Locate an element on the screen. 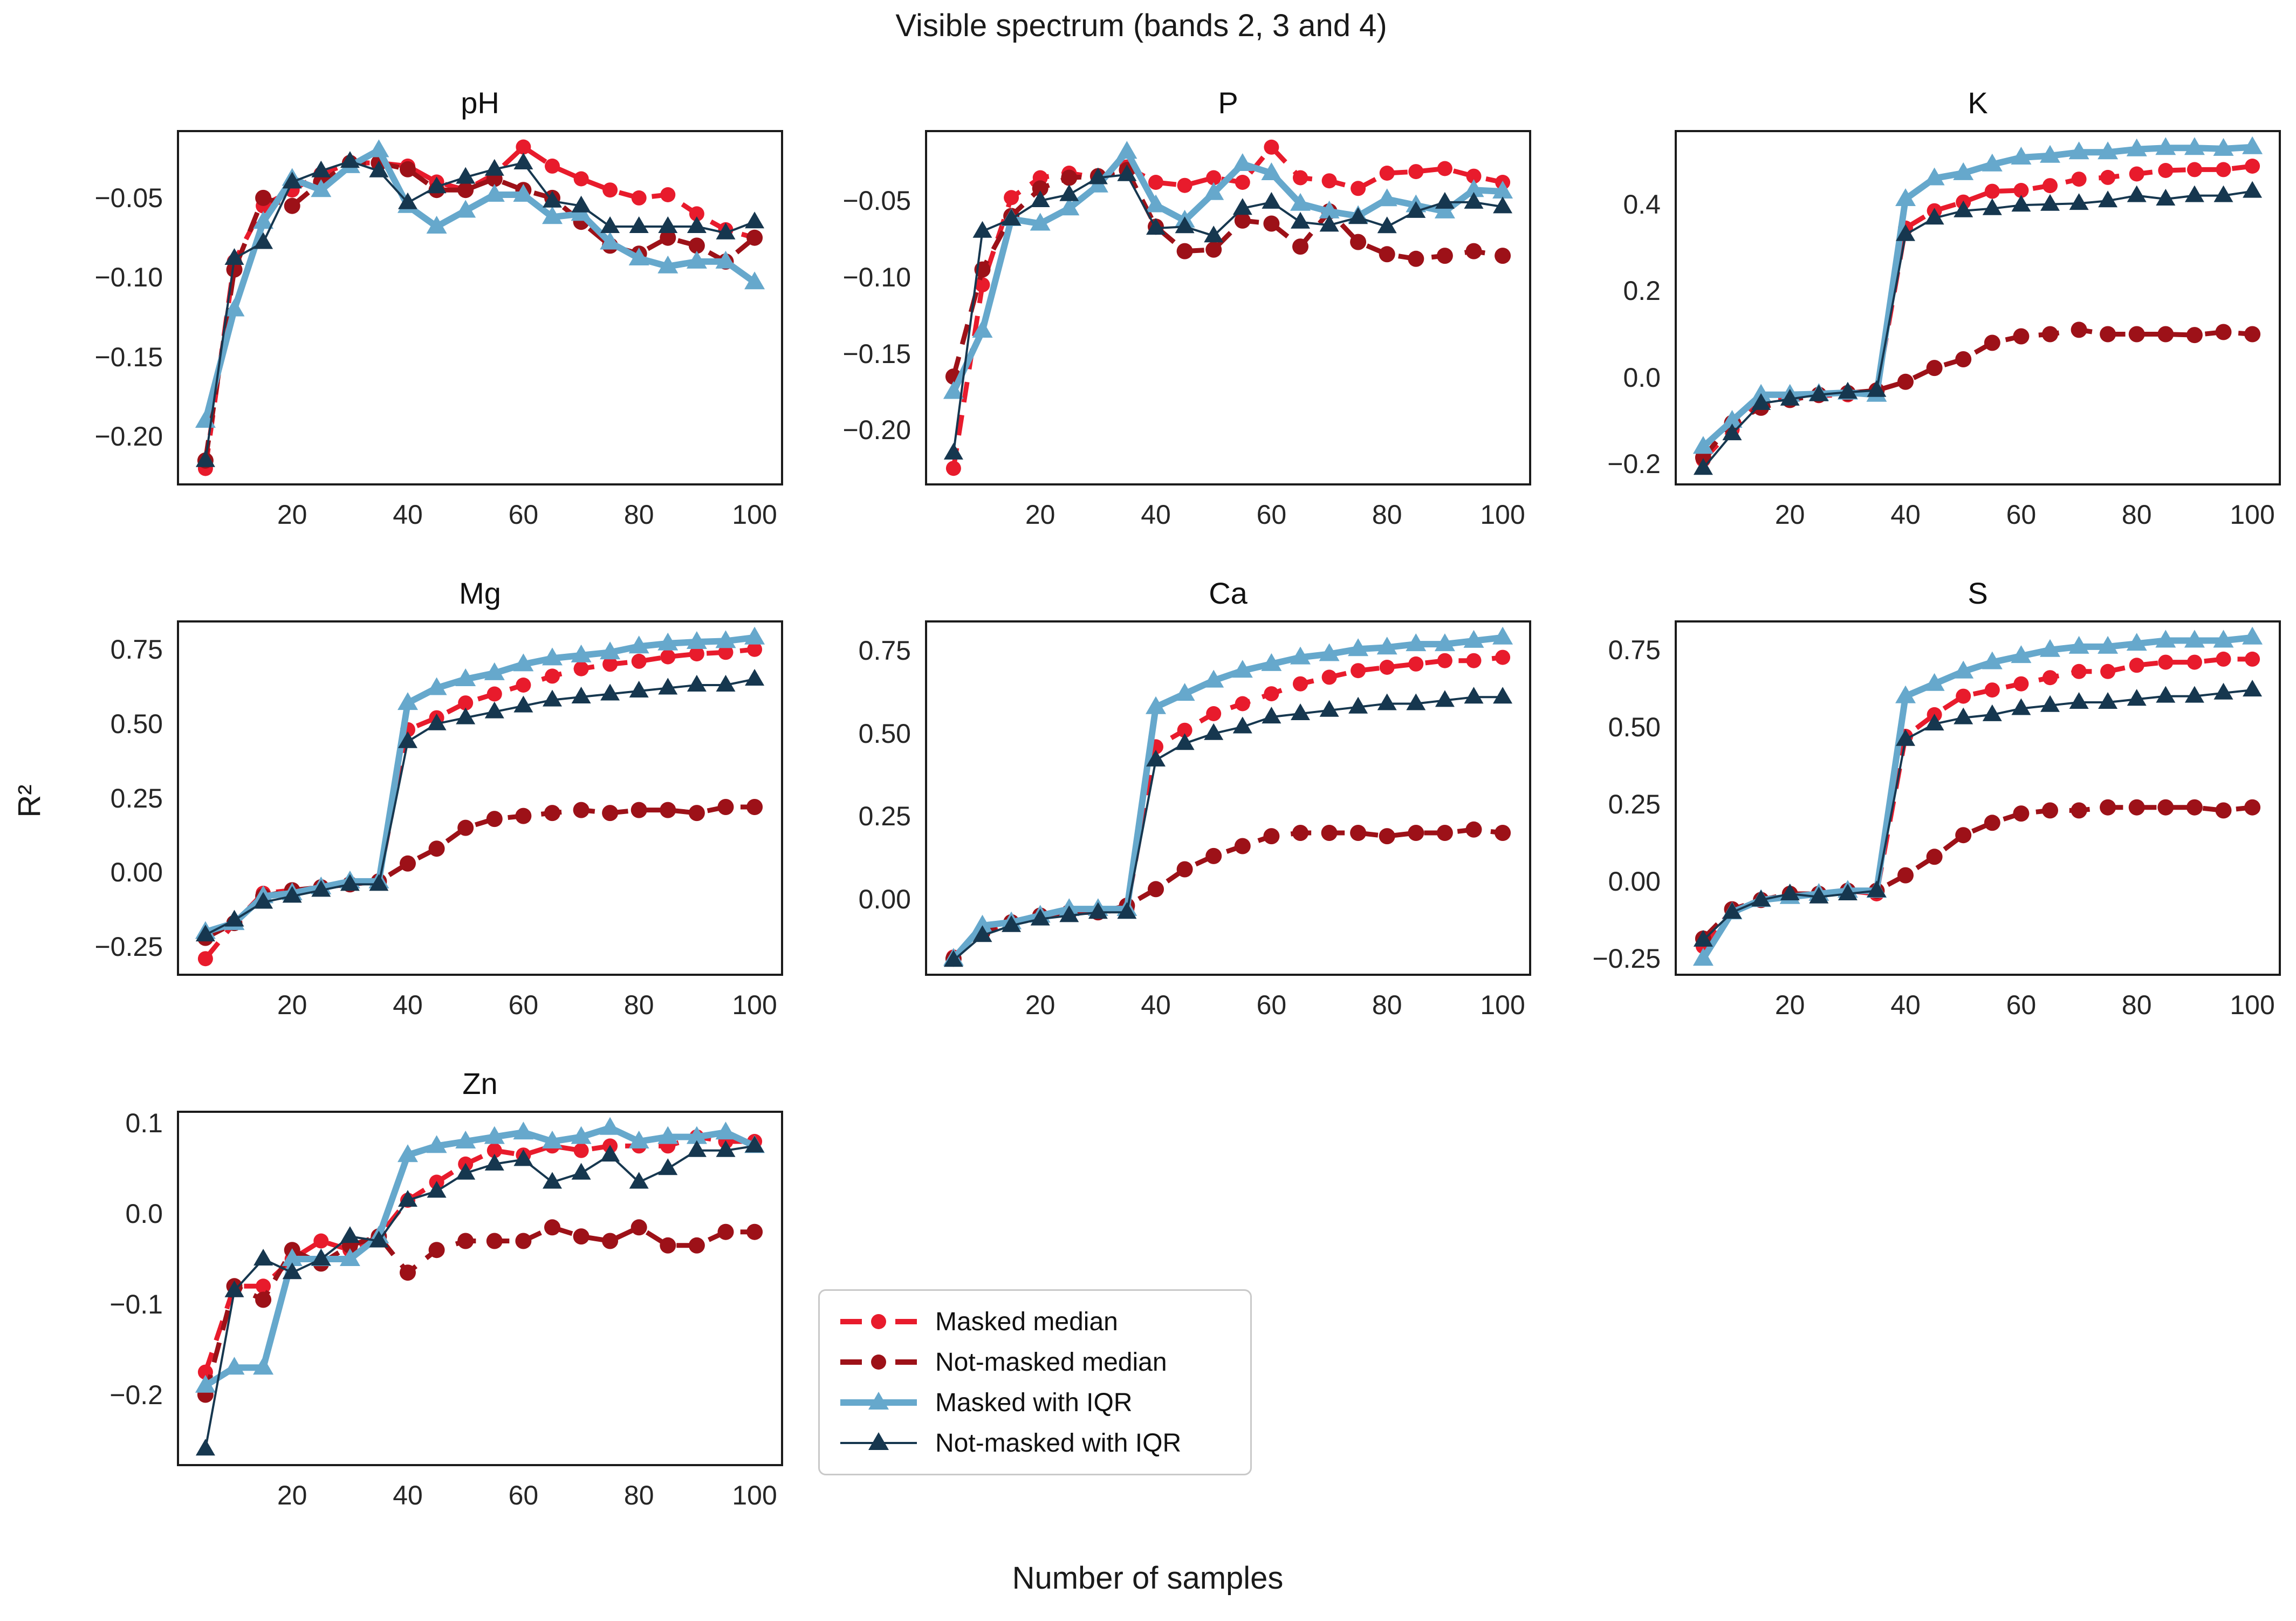 This screenshot has width=2296, height=1621. x-tick-label: 40 is located at coordinates (1906, 1005).